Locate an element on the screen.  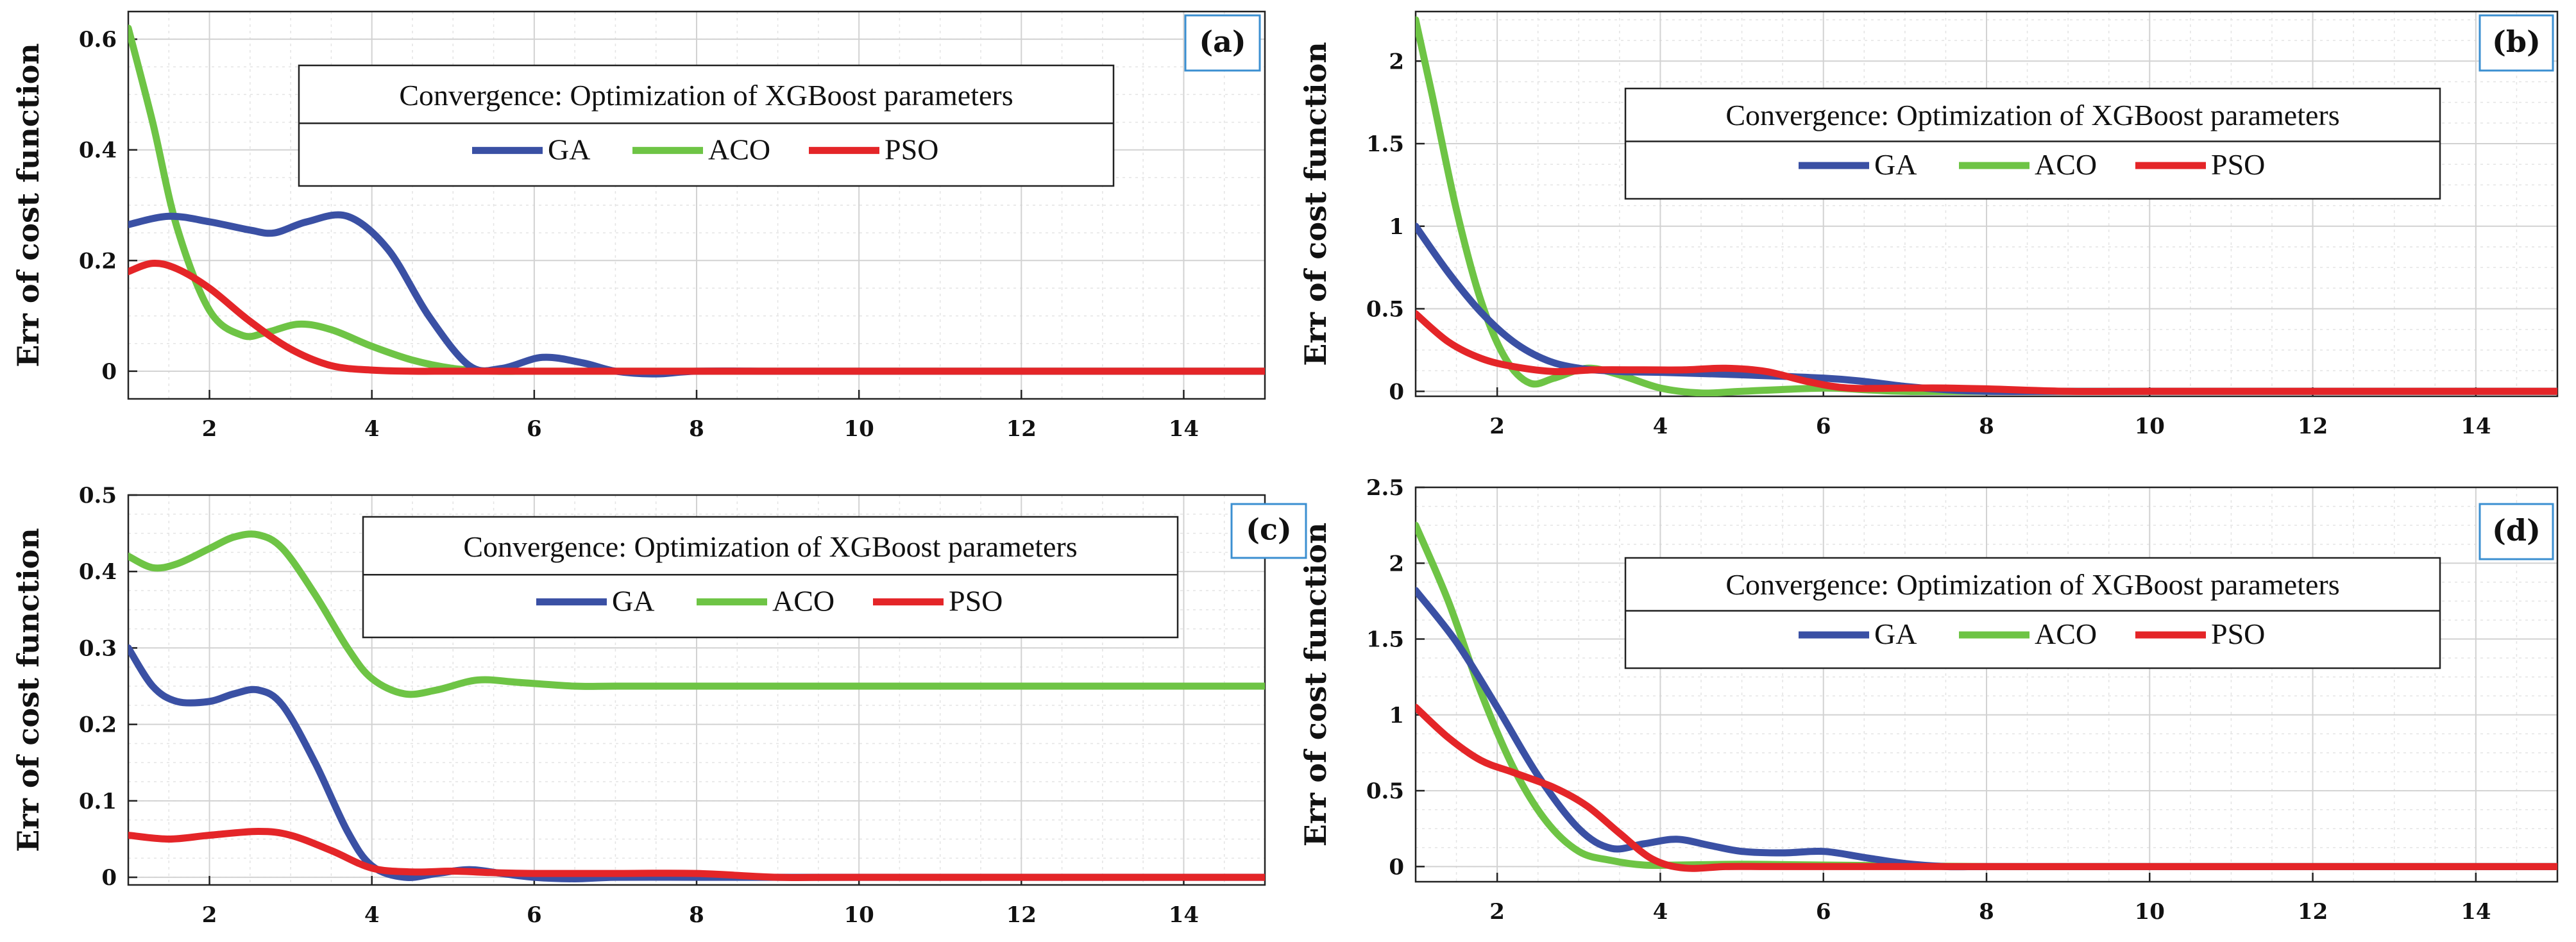
panel-tag: (d) is located at coordinates (2516, 530).